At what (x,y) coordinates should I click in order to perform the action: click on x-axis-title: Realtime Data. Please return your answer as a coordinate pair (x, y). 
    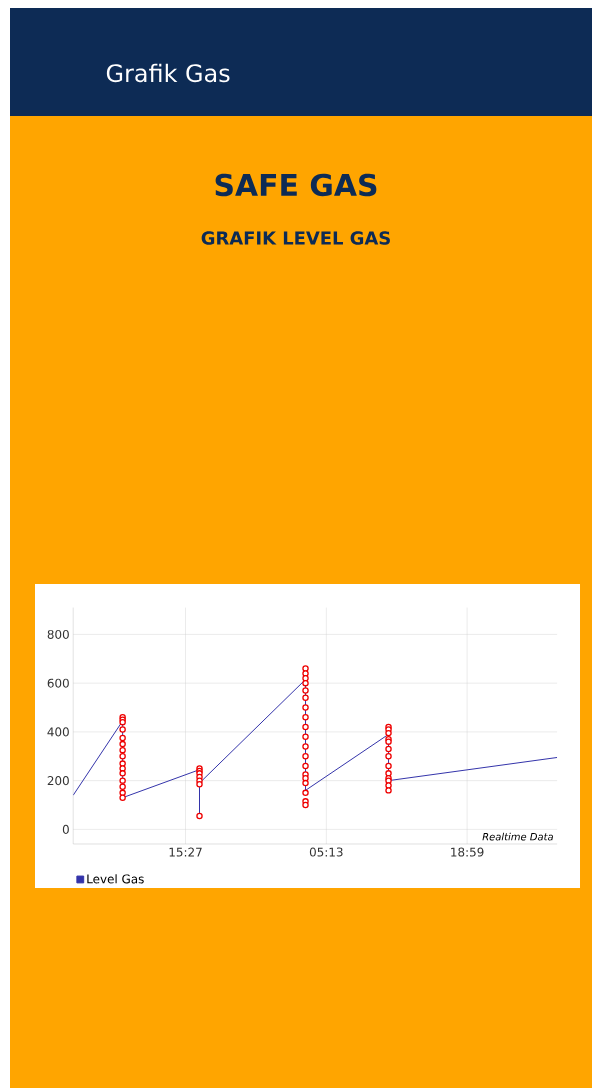
    Looking at the image, I should click on (517, 836).